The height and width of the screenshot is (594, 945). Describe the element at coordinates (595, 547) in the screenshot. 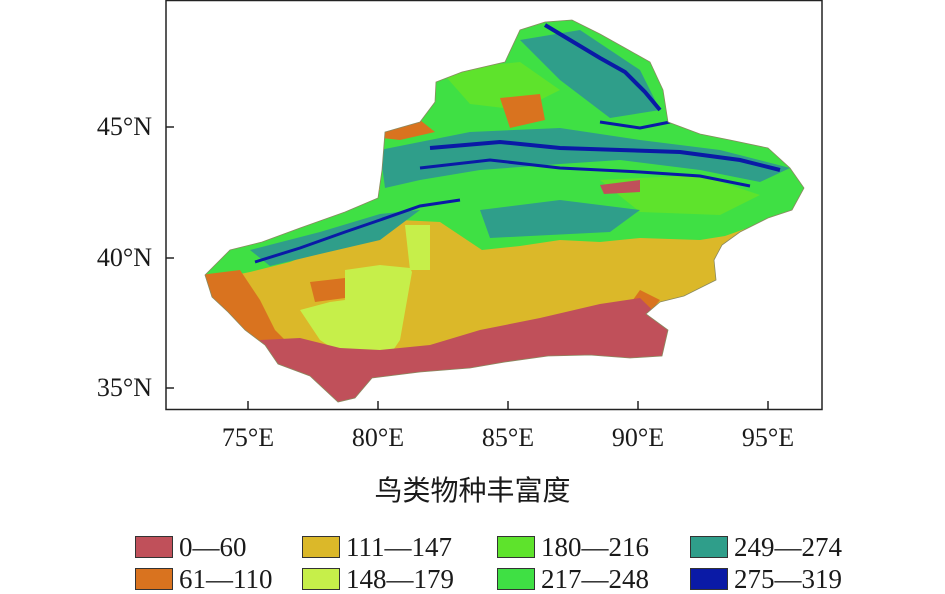

I see `legend-label: 180—216` at that location.